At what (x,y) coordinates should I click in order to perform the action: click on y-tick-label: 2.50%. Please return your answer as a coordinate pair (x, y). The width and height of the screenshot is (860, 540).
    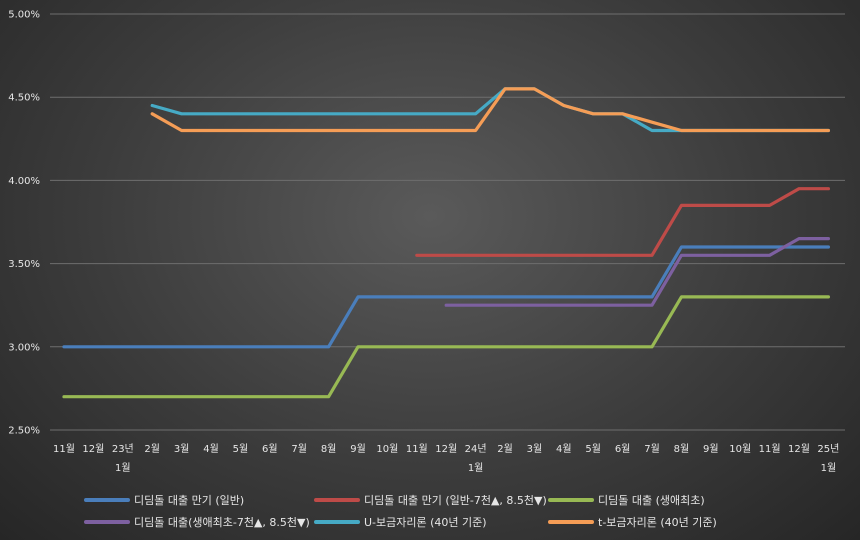
    Looking at the image, I should click on (24, 431).